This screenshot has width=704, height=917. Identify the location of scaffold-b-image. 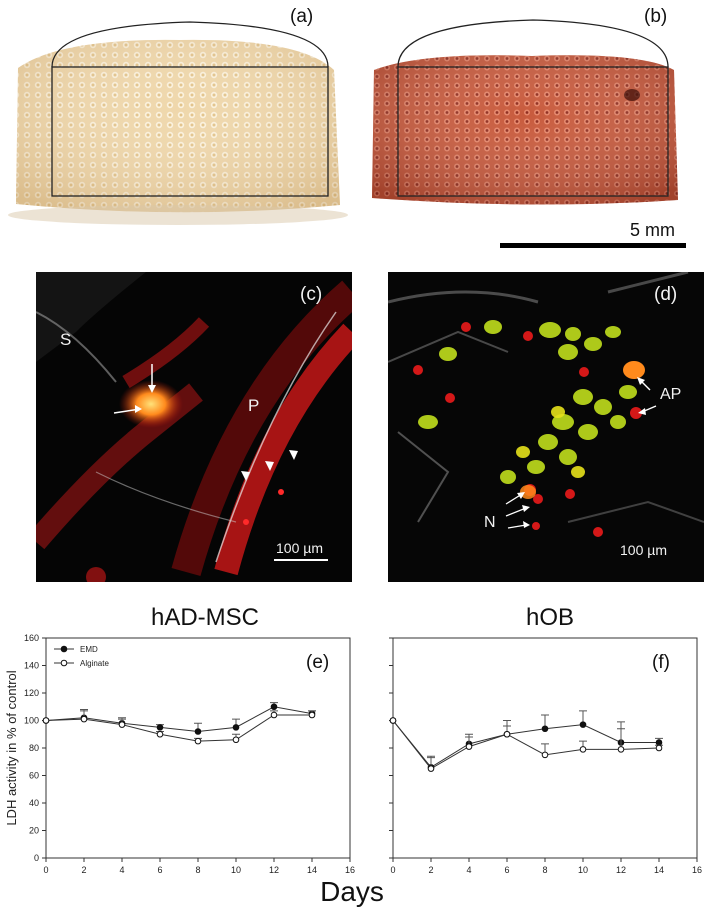
(525, 112).